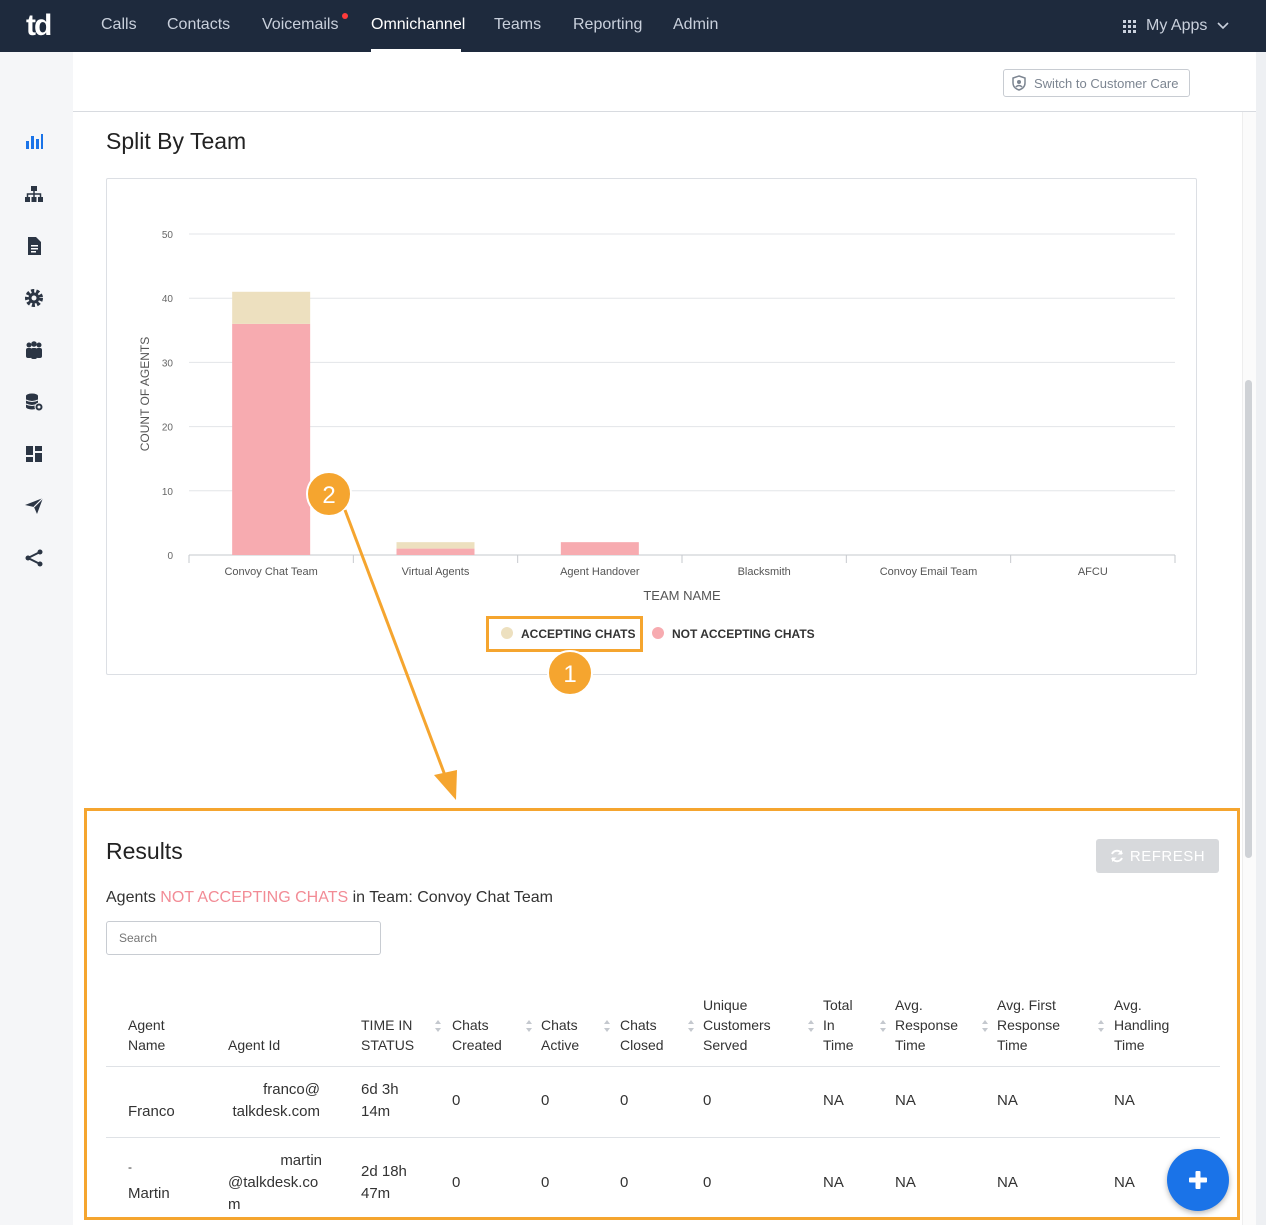  Describe the element at coordinates (764, 572) in the screenshot. I see `x-tick-label: Blacksmith` at that location.